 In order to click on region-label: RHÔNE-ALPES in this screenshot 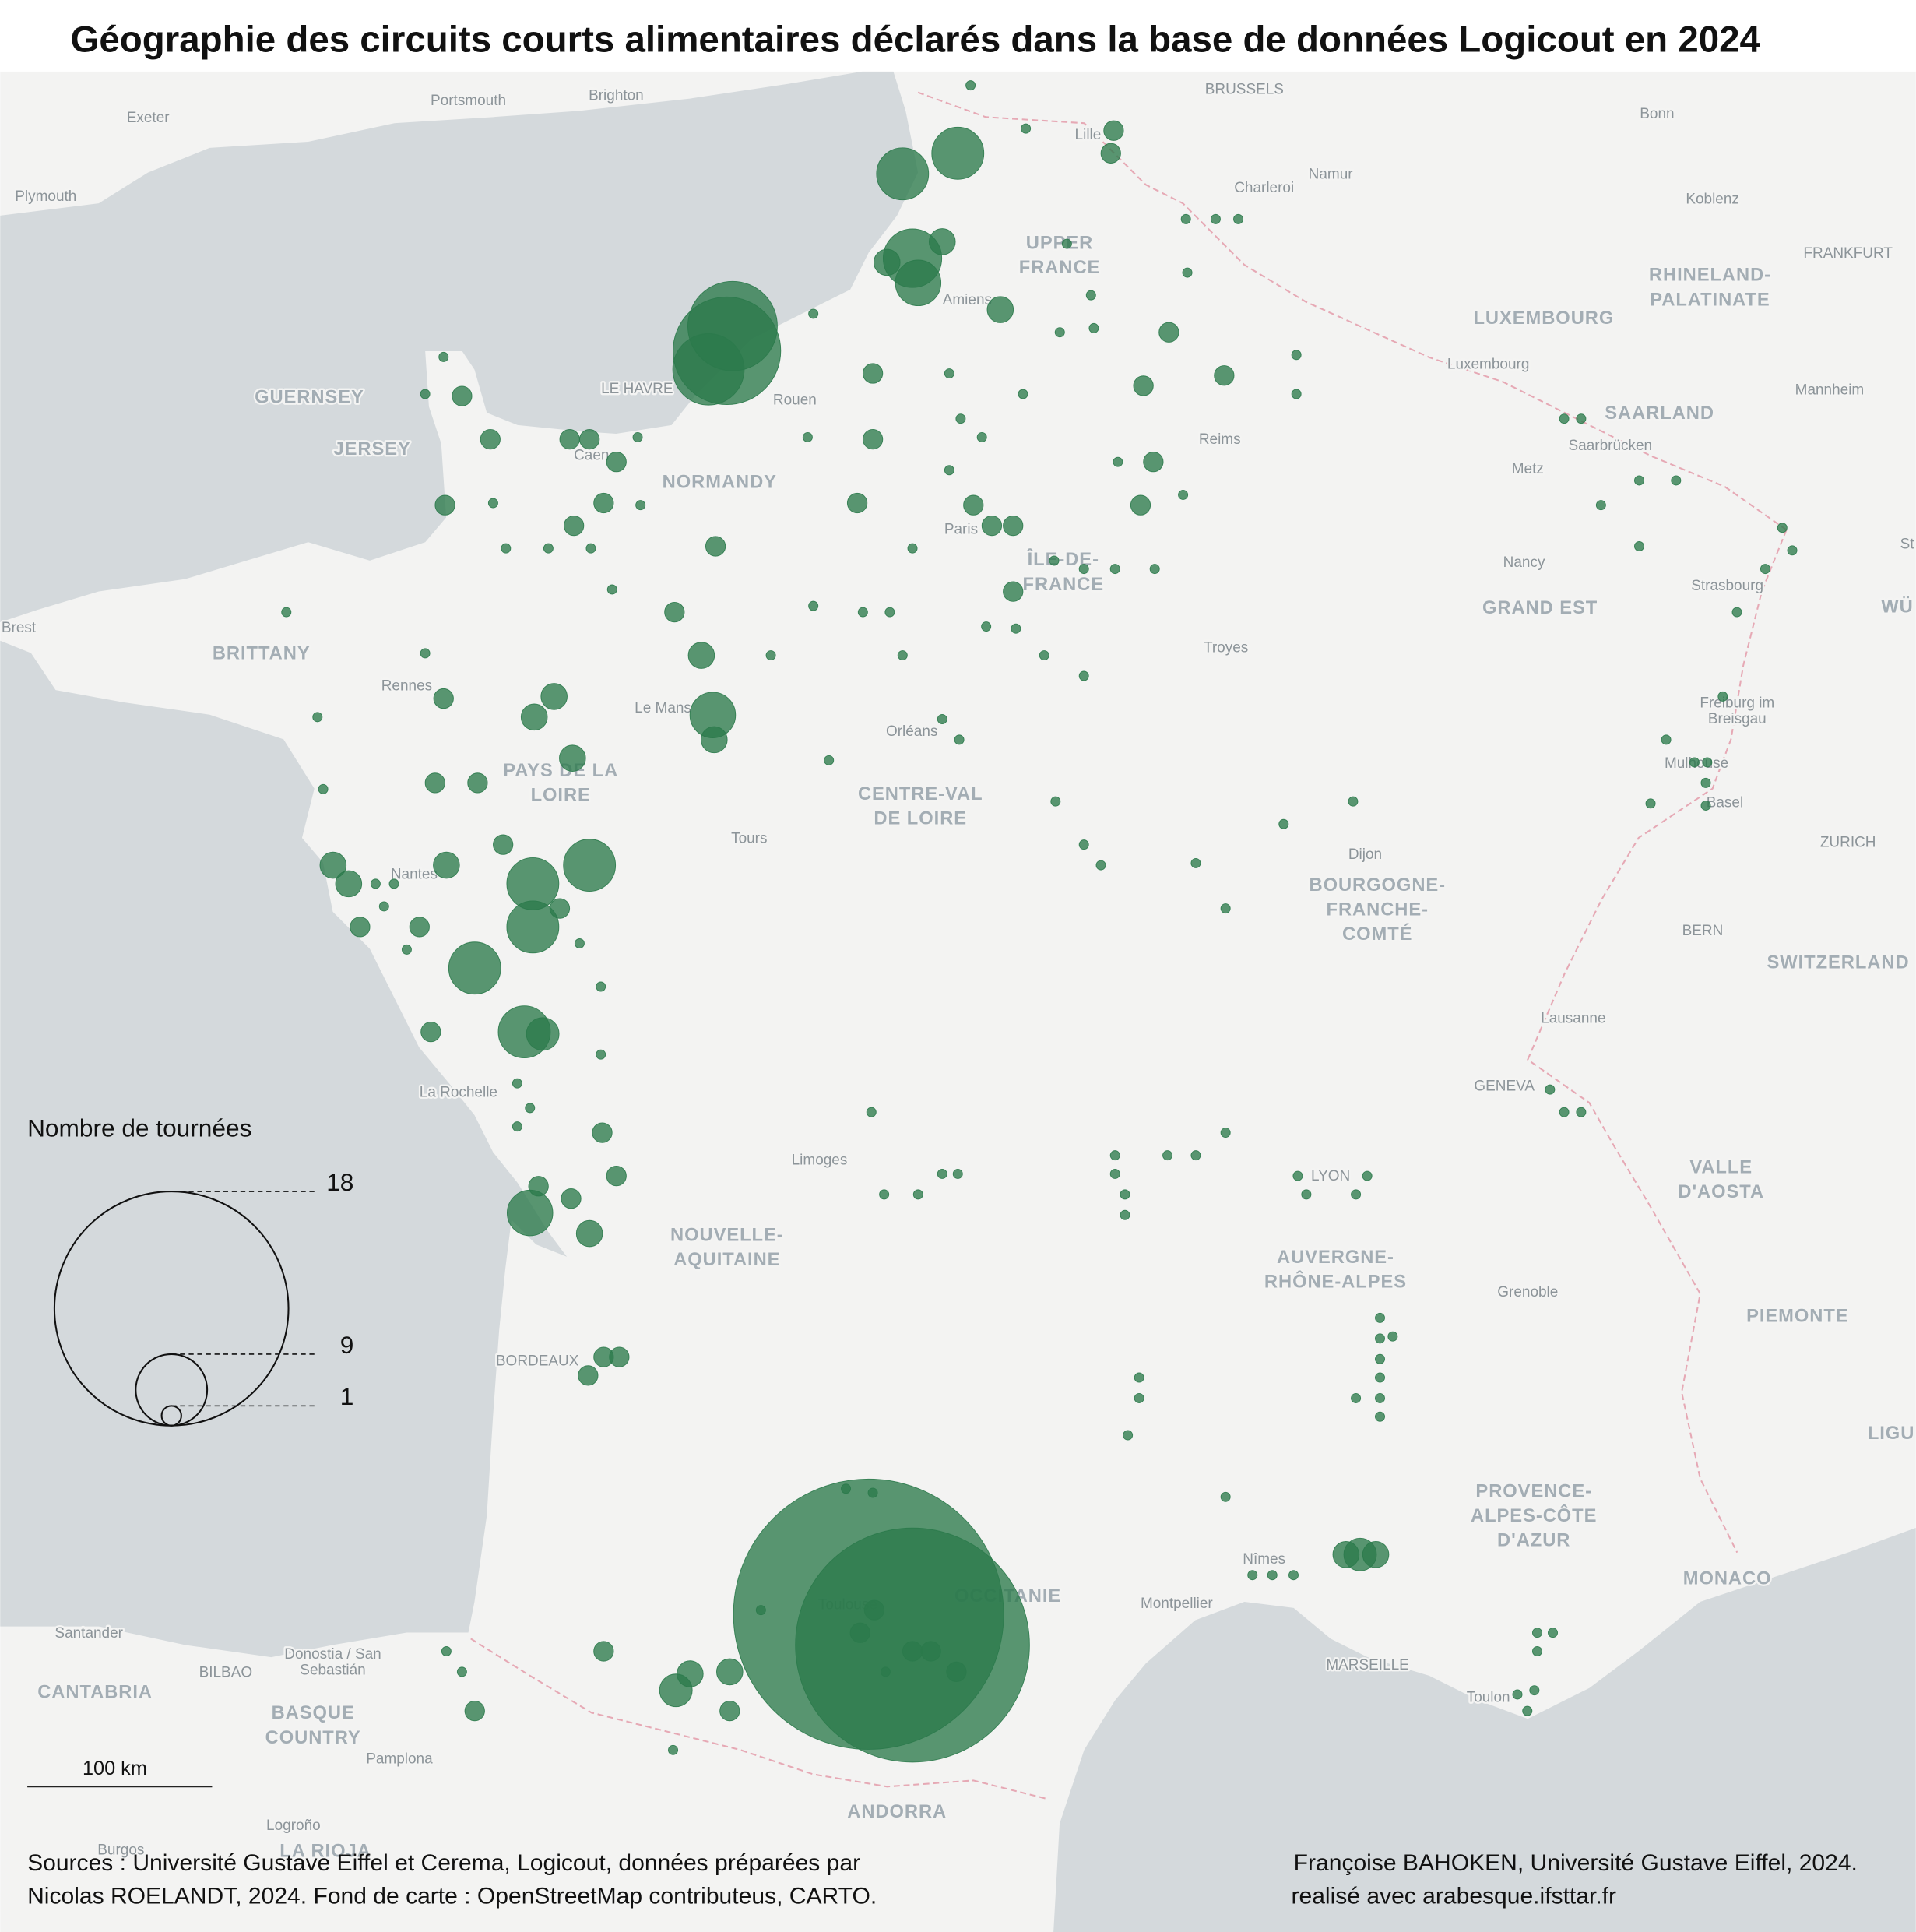, I will do `click(1335, 1281)`.